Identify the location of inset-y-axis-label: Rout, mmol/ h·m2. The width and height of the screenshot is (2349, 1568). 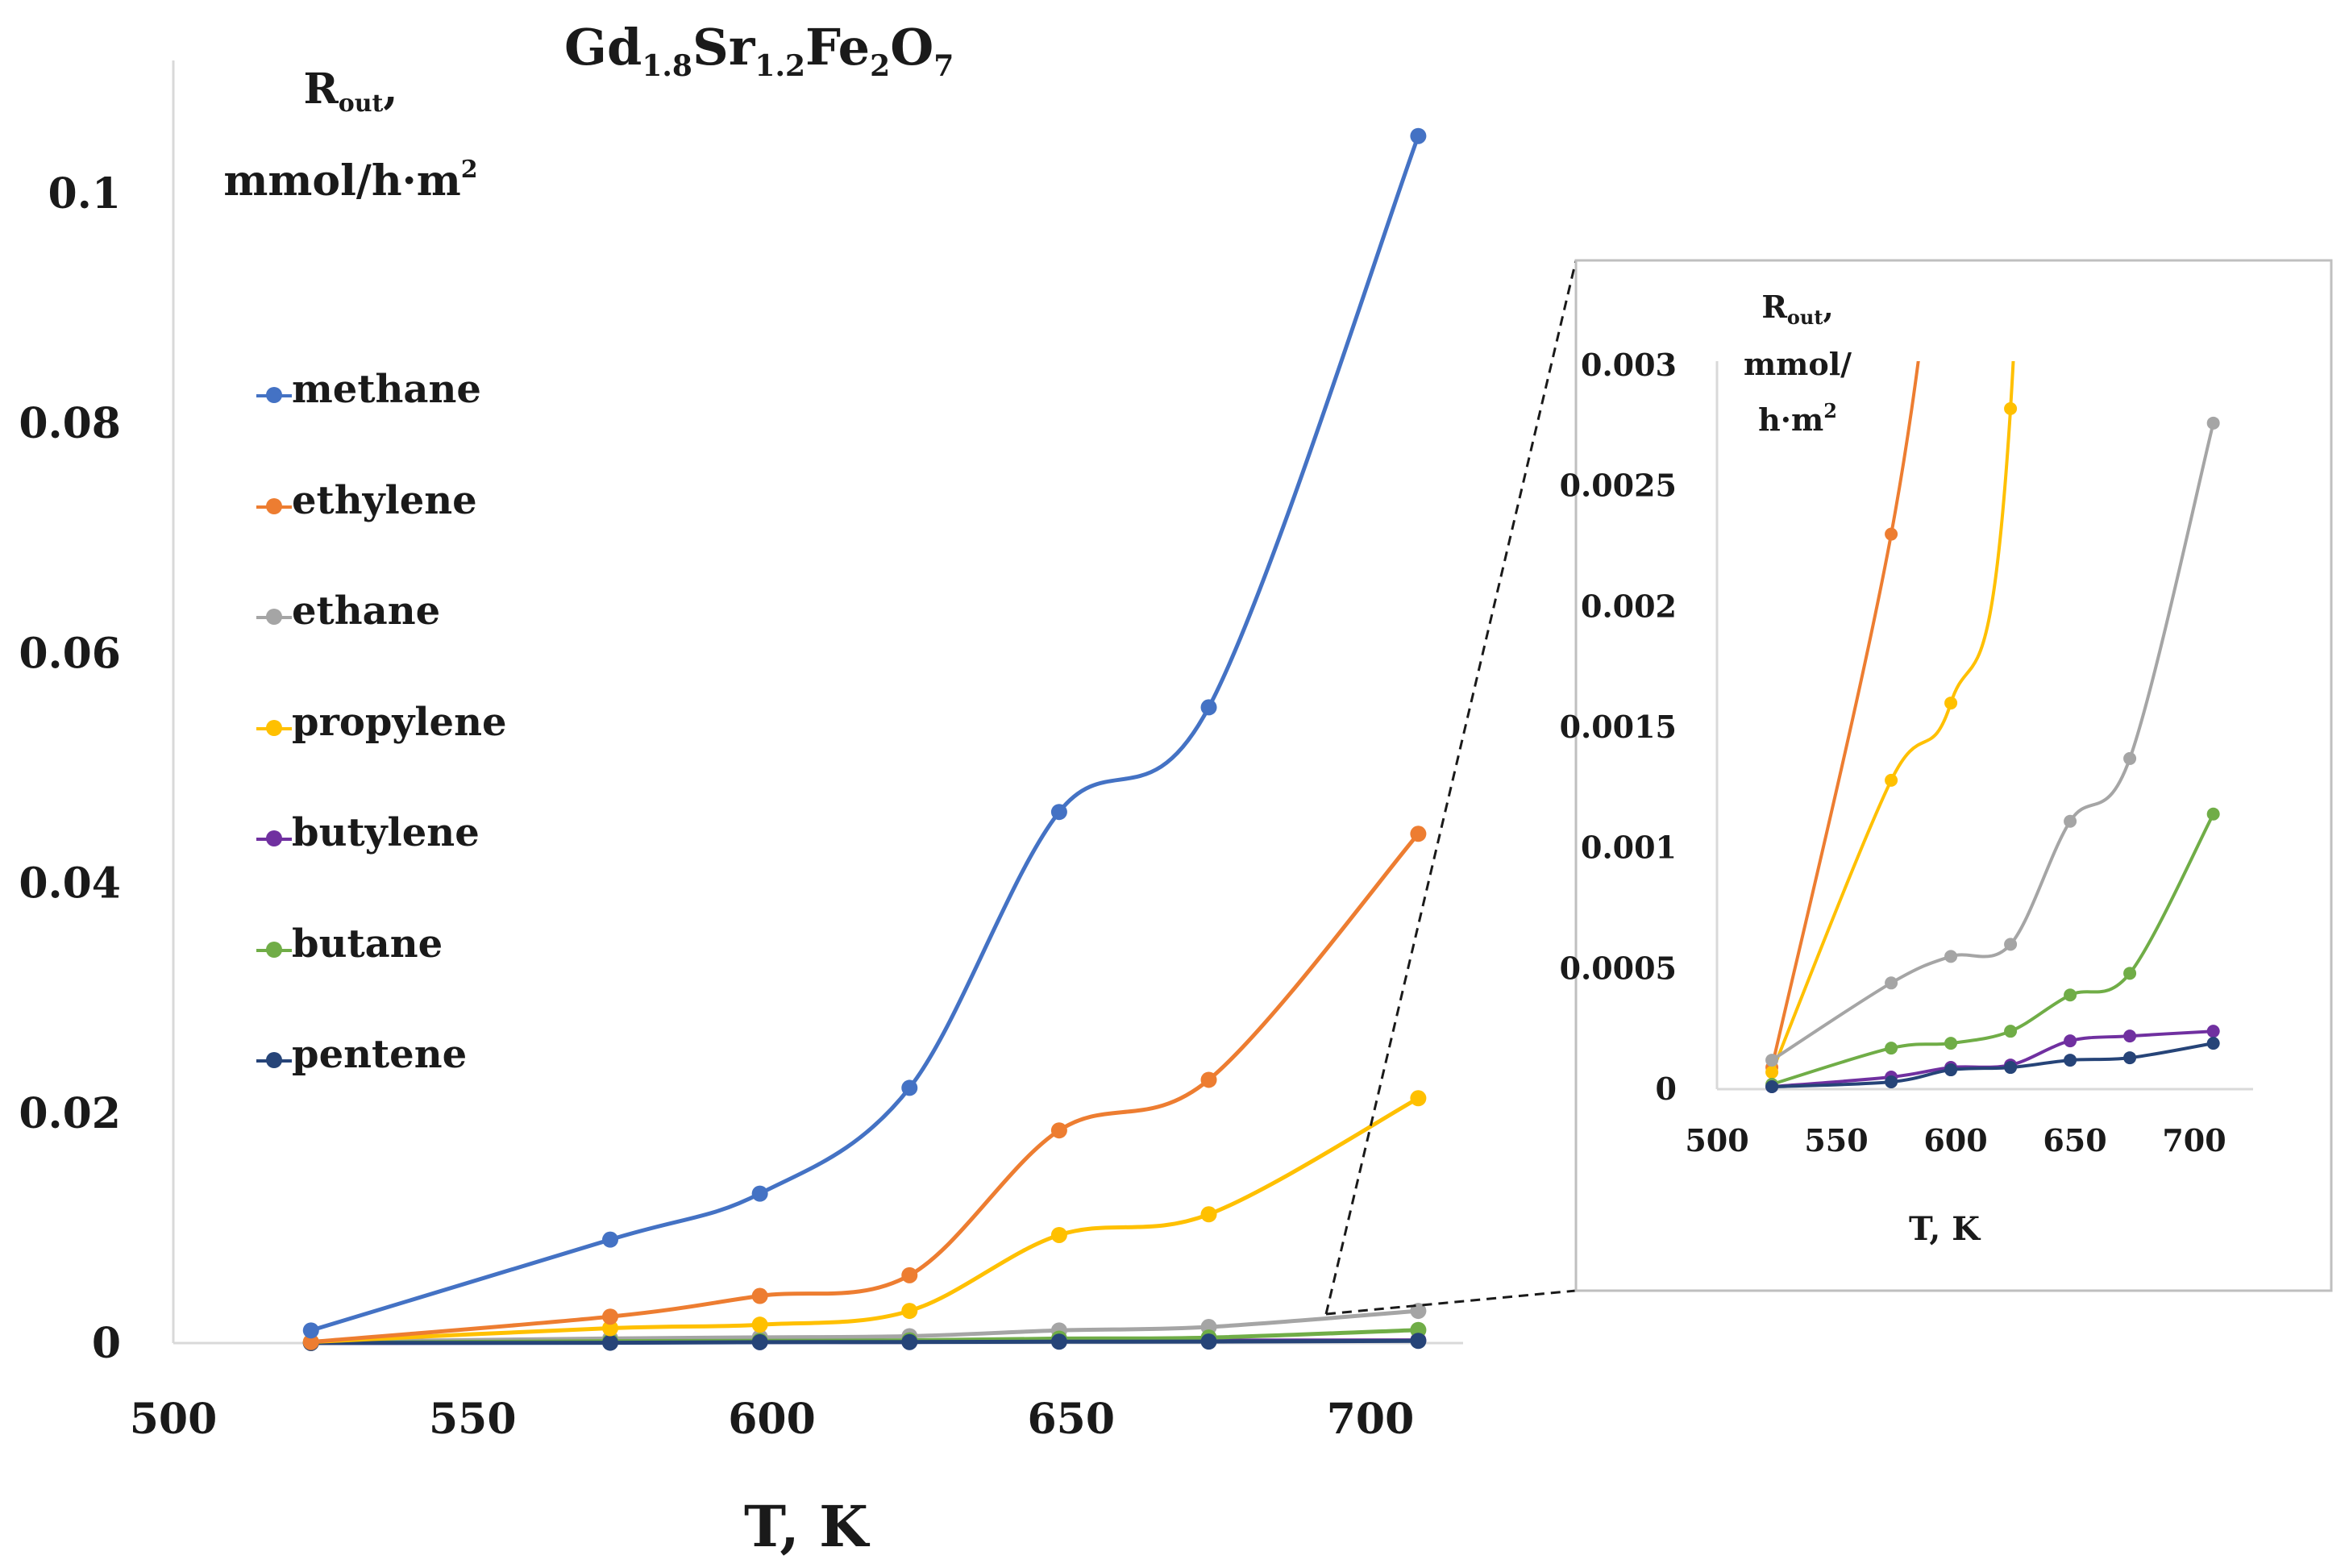
(1797, 363).